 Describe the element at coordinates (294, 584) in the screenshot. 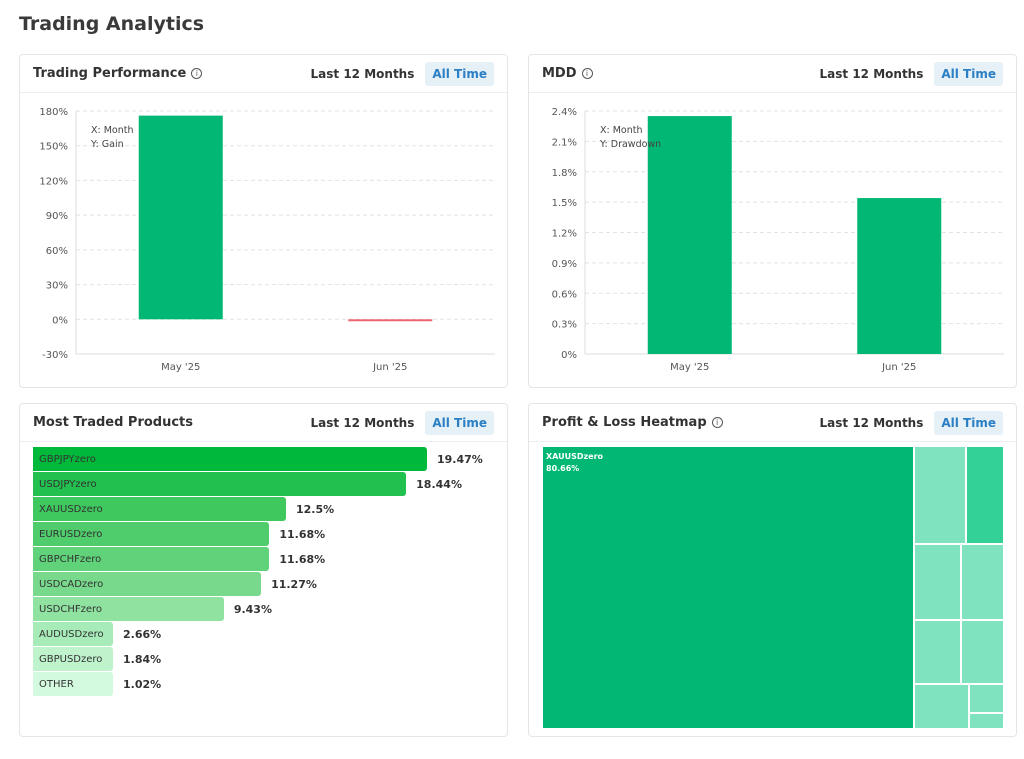

I see `product-value: 11.27%` at that location.